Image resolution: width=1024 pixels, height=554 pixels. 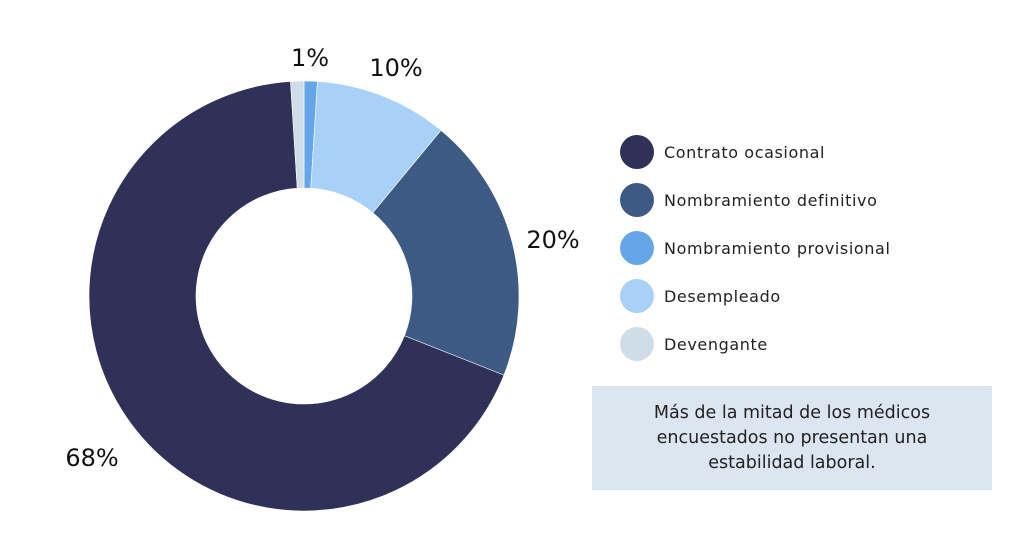 I want to click on legend-label: Desempleado, so click(x=722, y=296).